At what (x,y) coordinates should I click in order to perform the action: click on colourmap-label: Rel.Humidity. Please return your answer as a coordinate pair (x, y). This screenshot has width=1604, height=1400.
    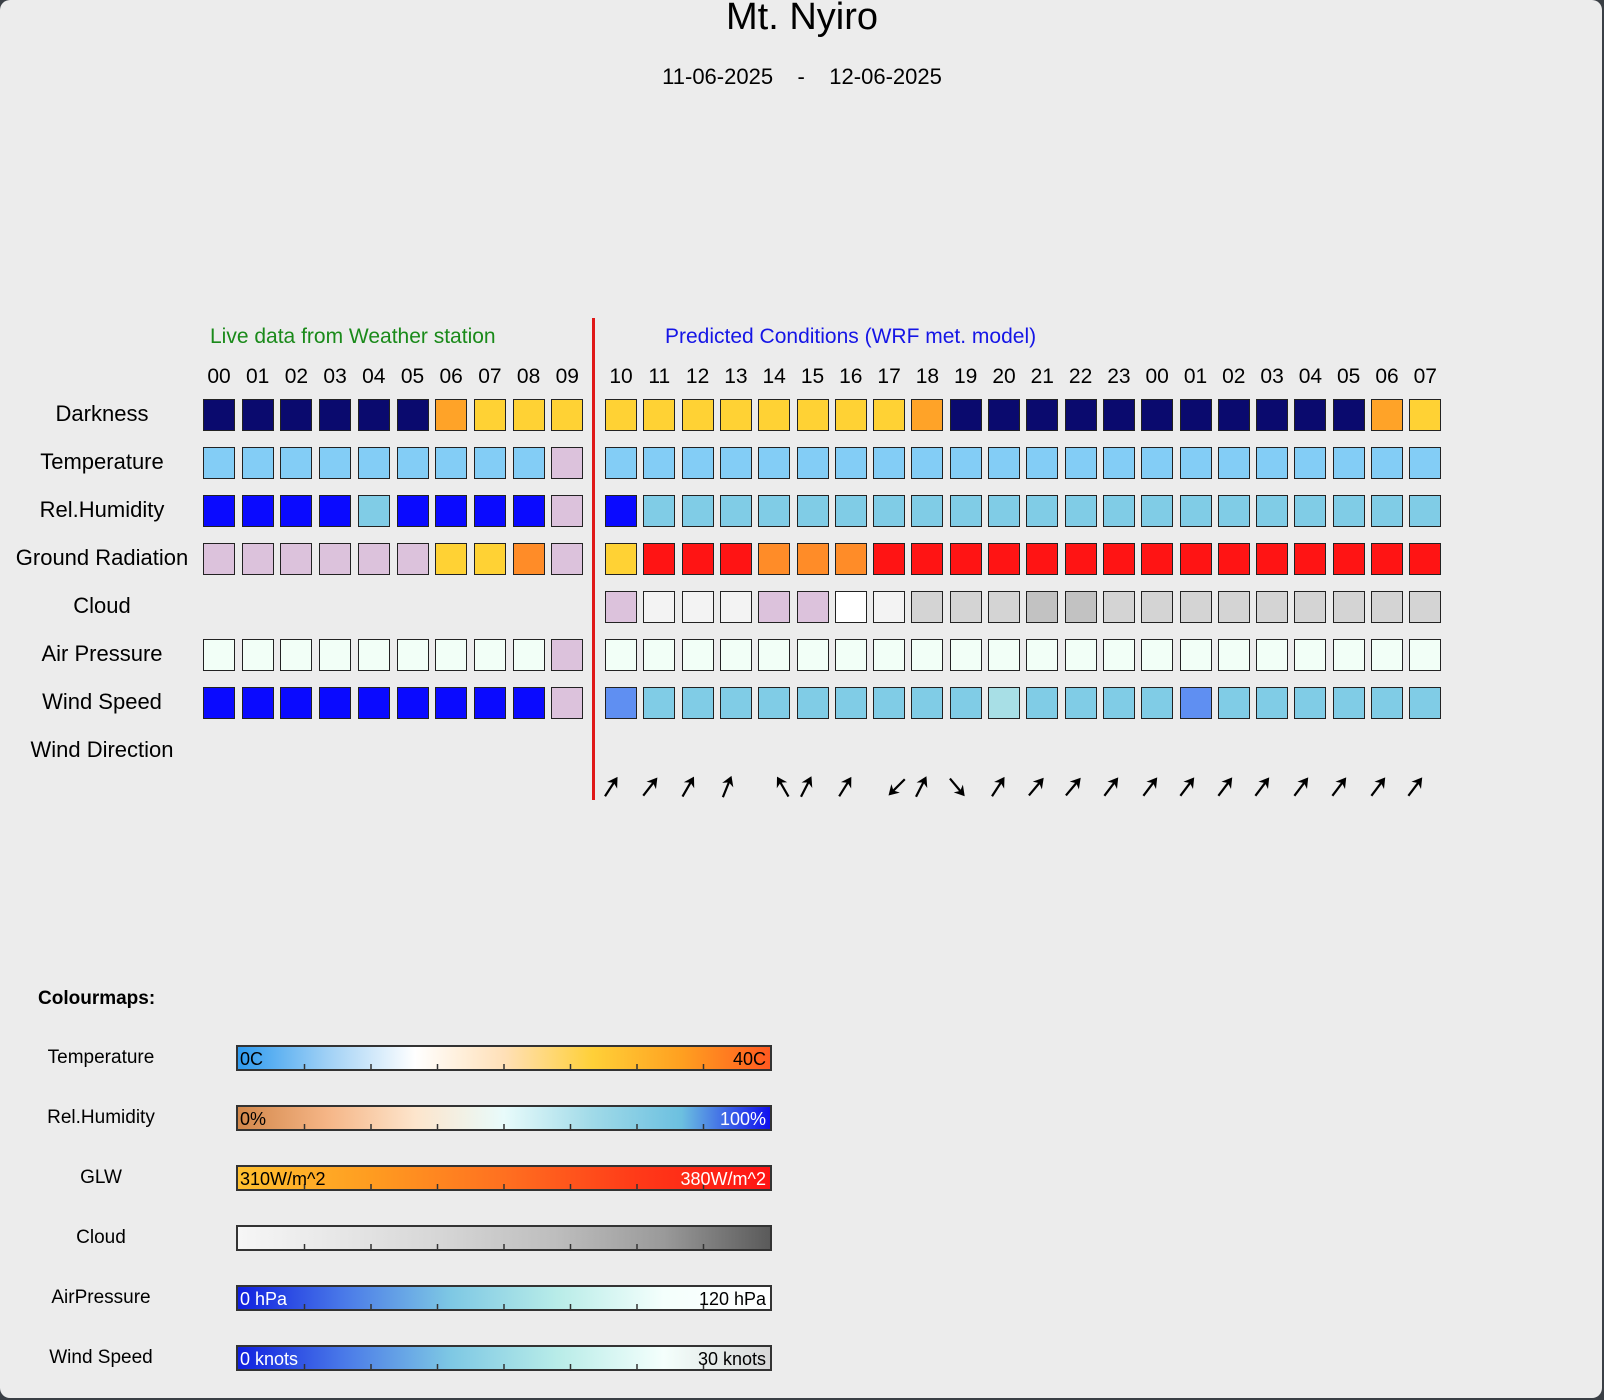
    Looking at the image, I should click on (101, 1117).